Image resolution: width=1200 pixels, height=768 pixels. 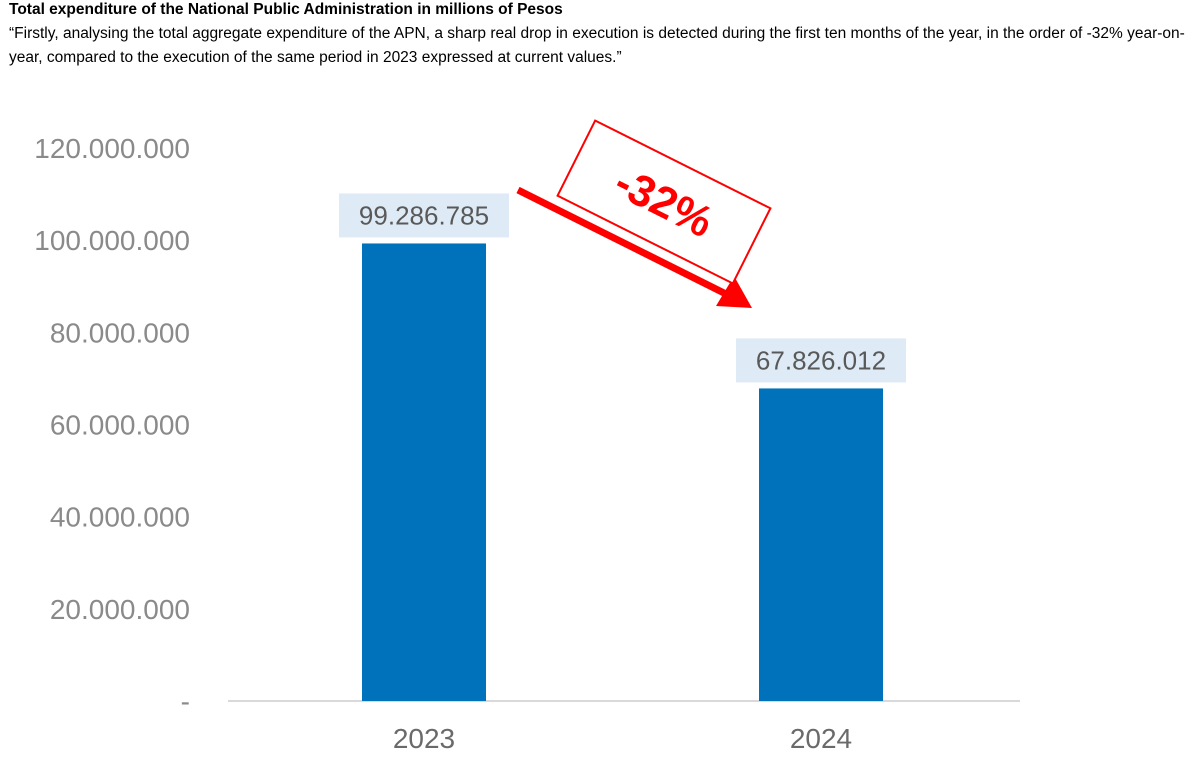 I want to click on data-label-2023: 99.286.785, so click(x=424, y=215).